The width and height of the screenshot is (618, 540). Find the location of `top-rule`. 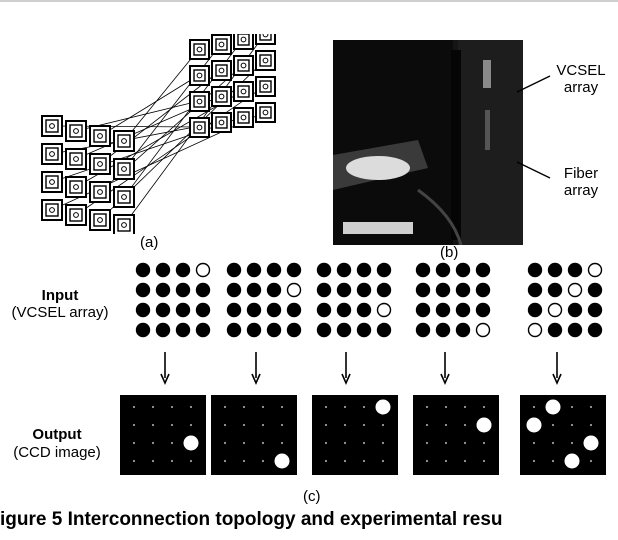

top-rule is located at coordinates (309, 1).